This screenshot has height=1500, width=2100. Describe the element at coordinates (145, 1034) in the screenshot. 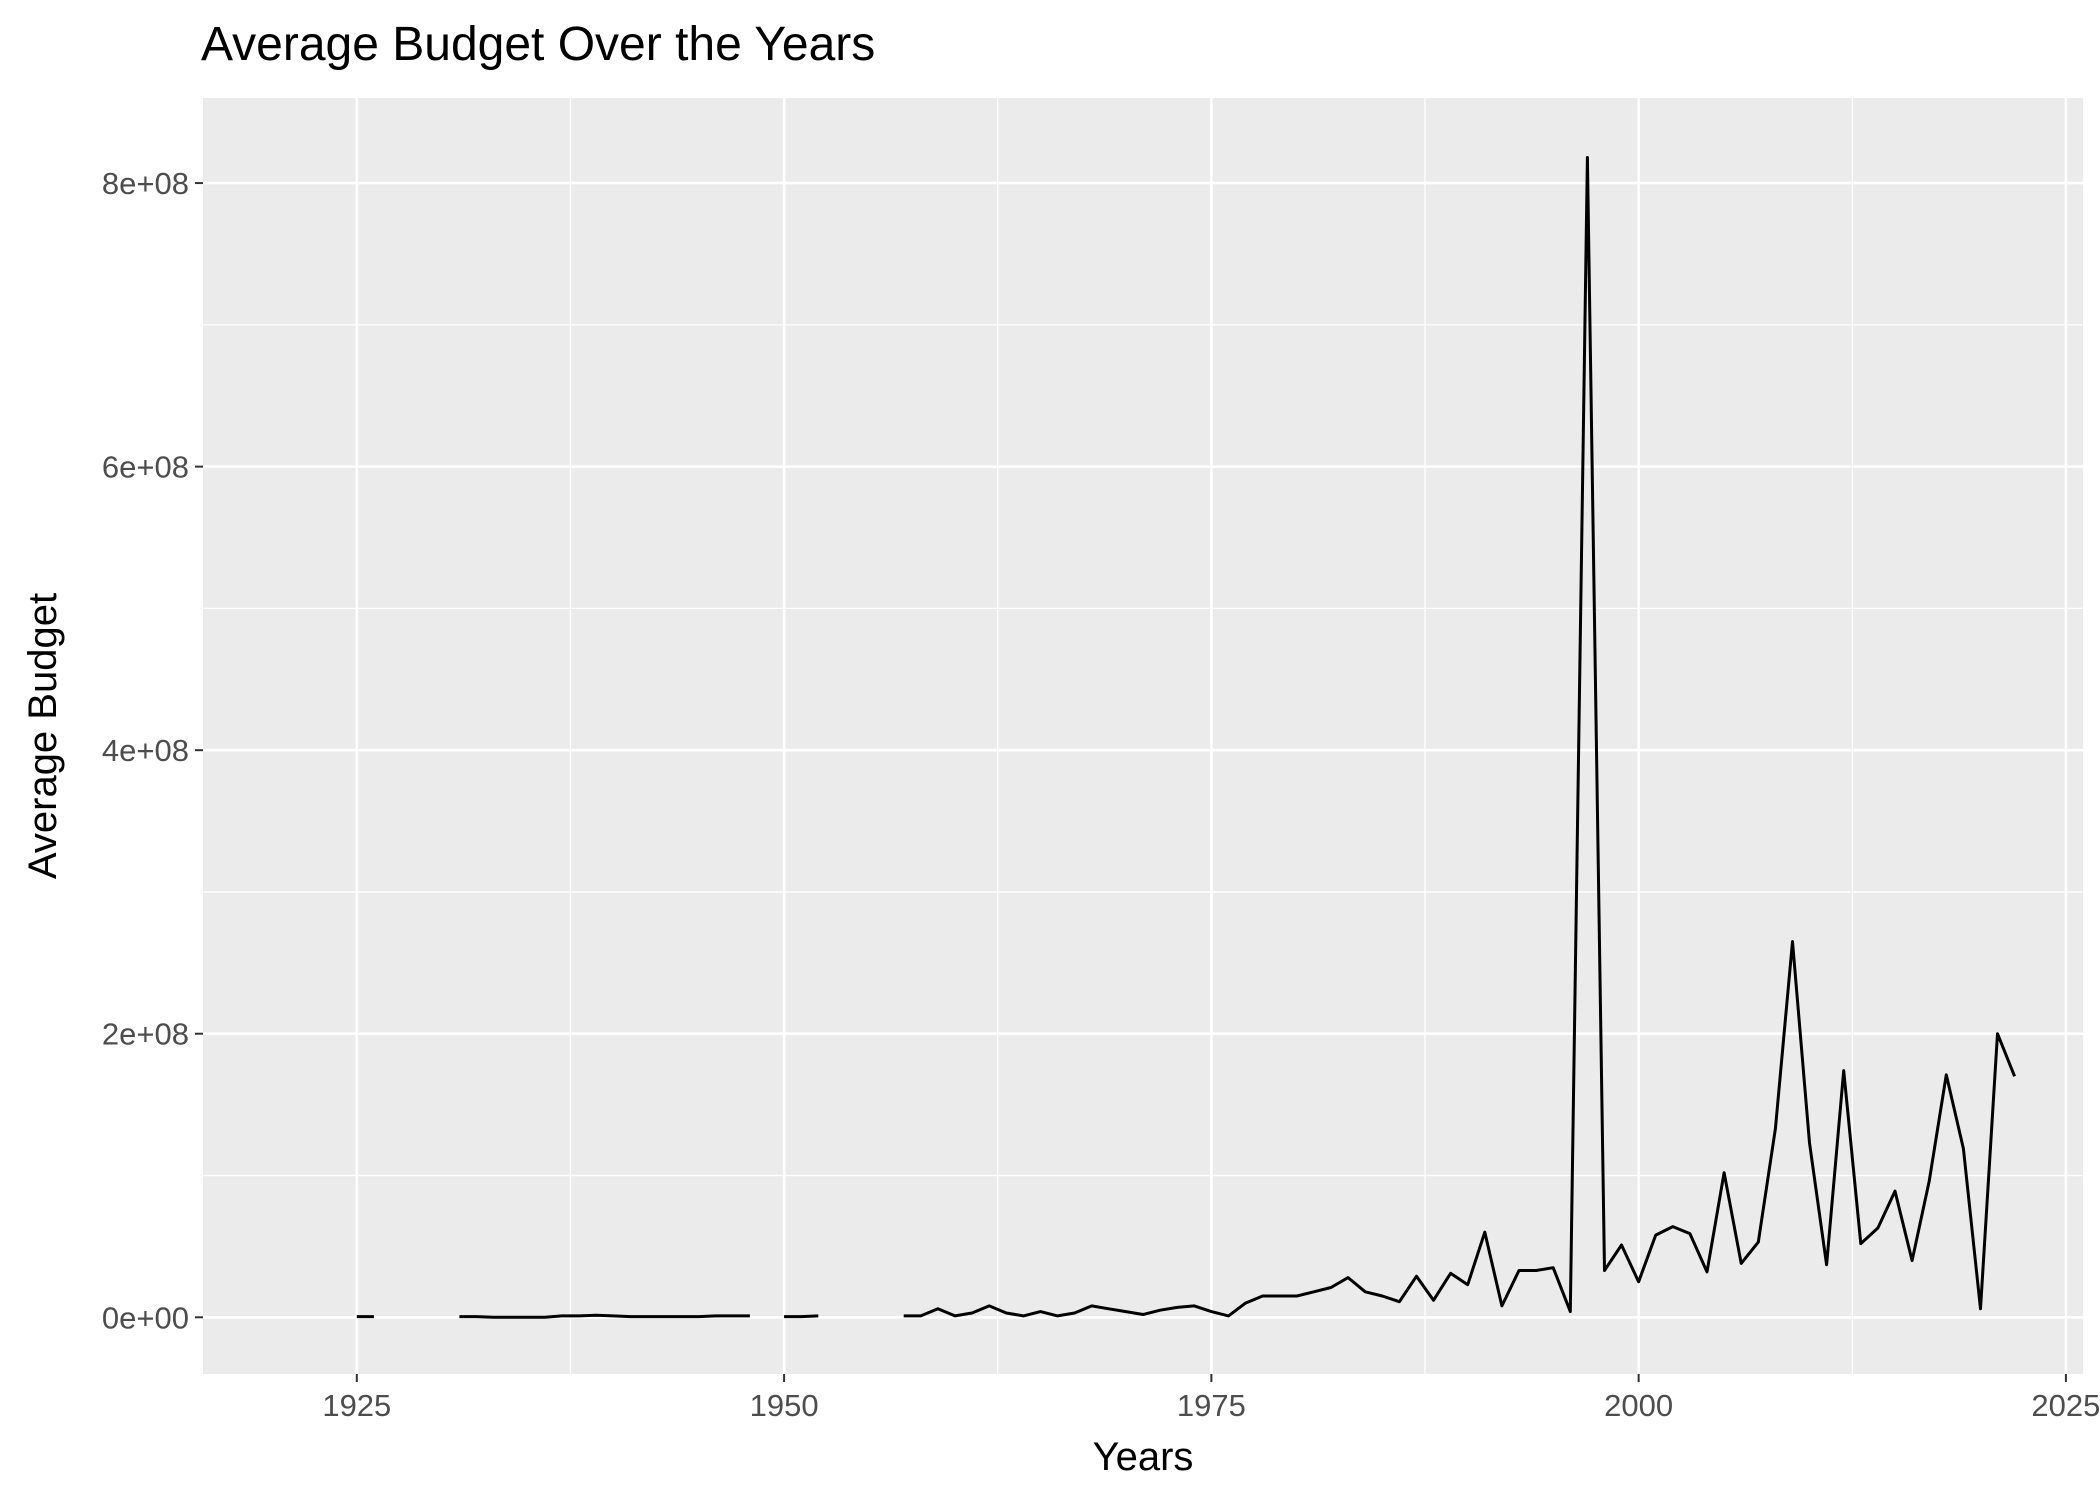

I see `y-tick-label: 2e+08` at that location.